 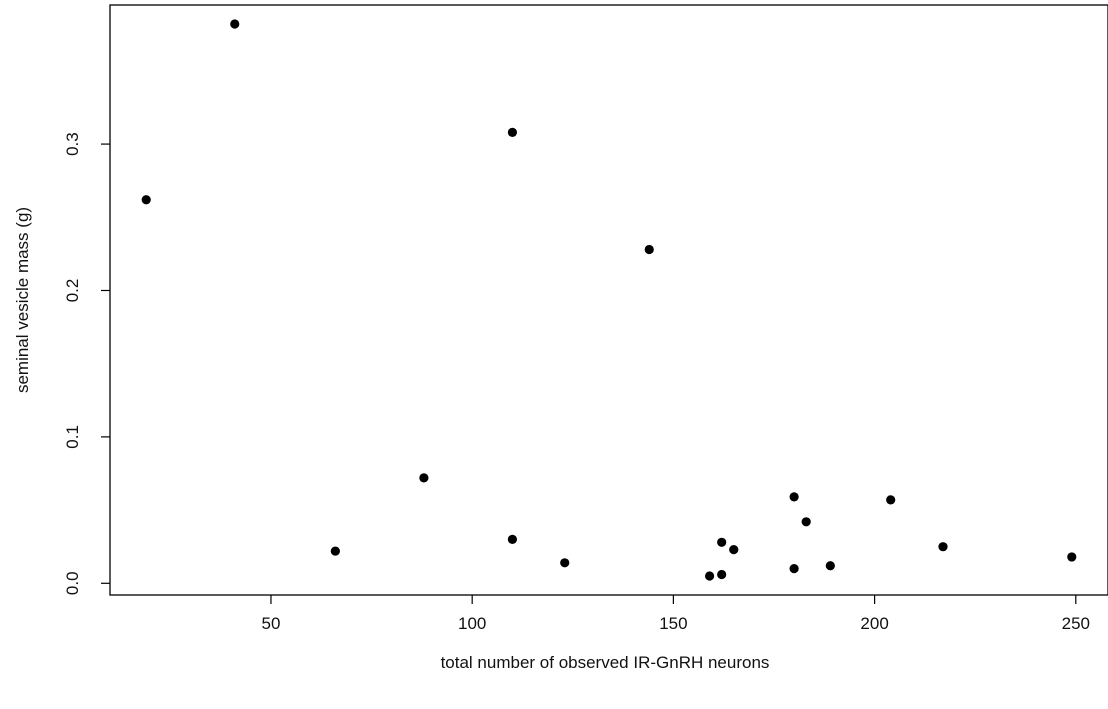 What do you see at coordinates (271, 623) in the screenshot?
I see `x-tick-label: 50` at bounding box center [271, 623].